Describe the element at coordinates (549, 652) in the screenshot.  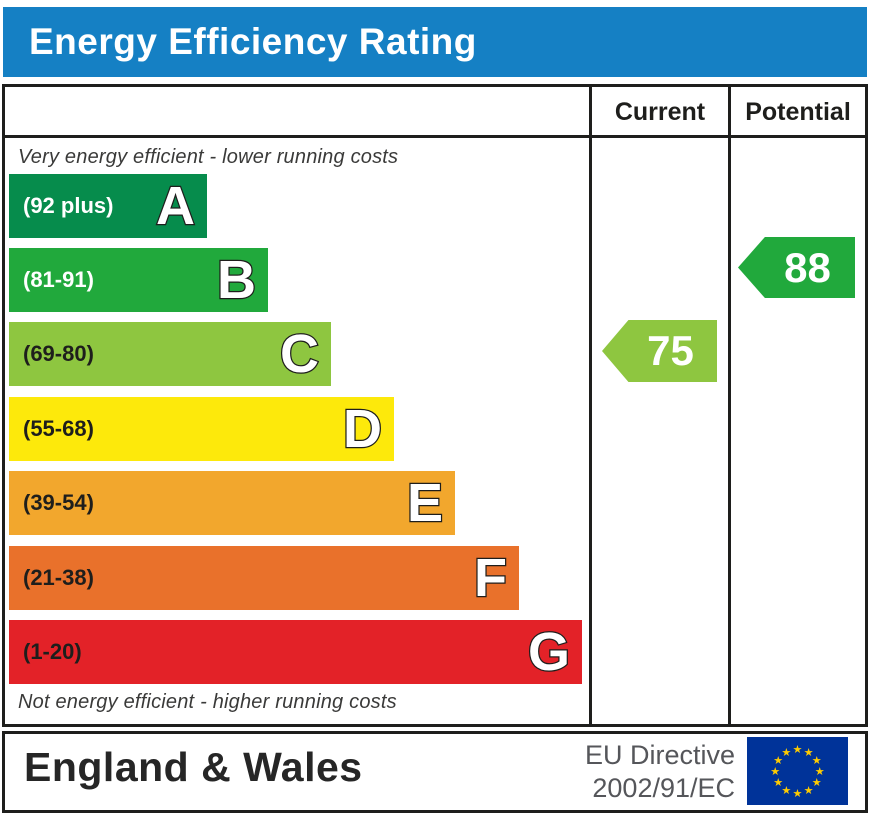
I see `band-letter: G` at that location.